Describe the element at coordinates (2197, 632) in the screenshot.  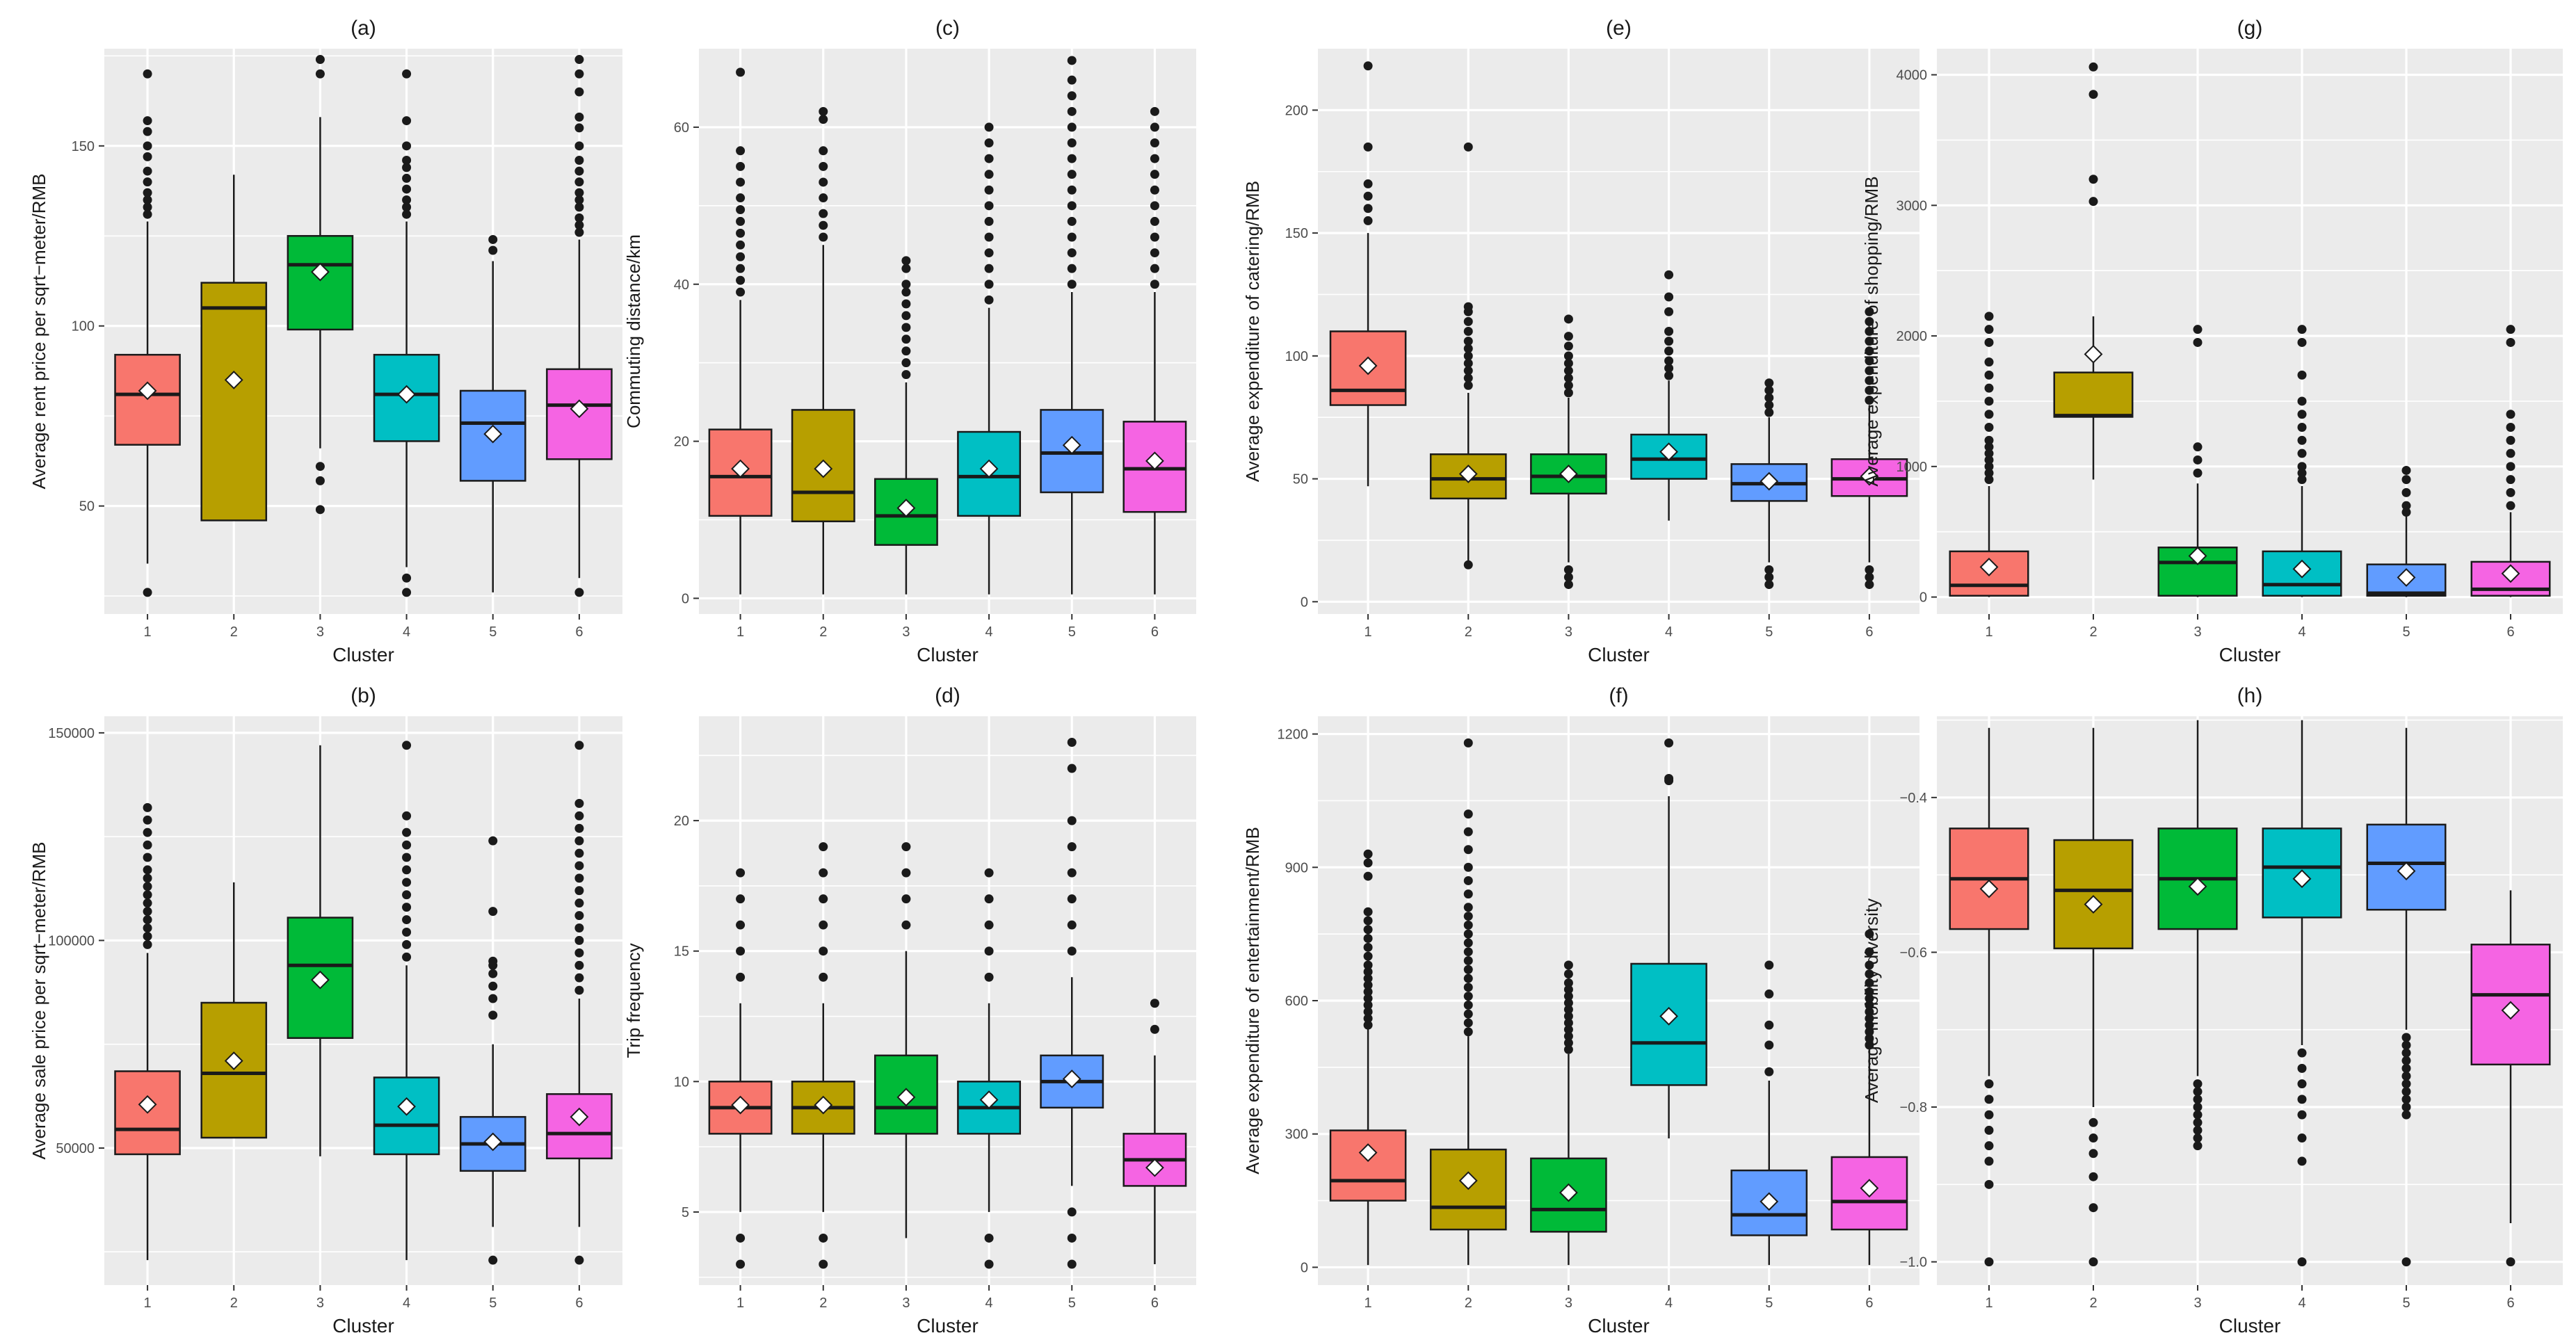
I see `x-tick-label: 3` at that location.